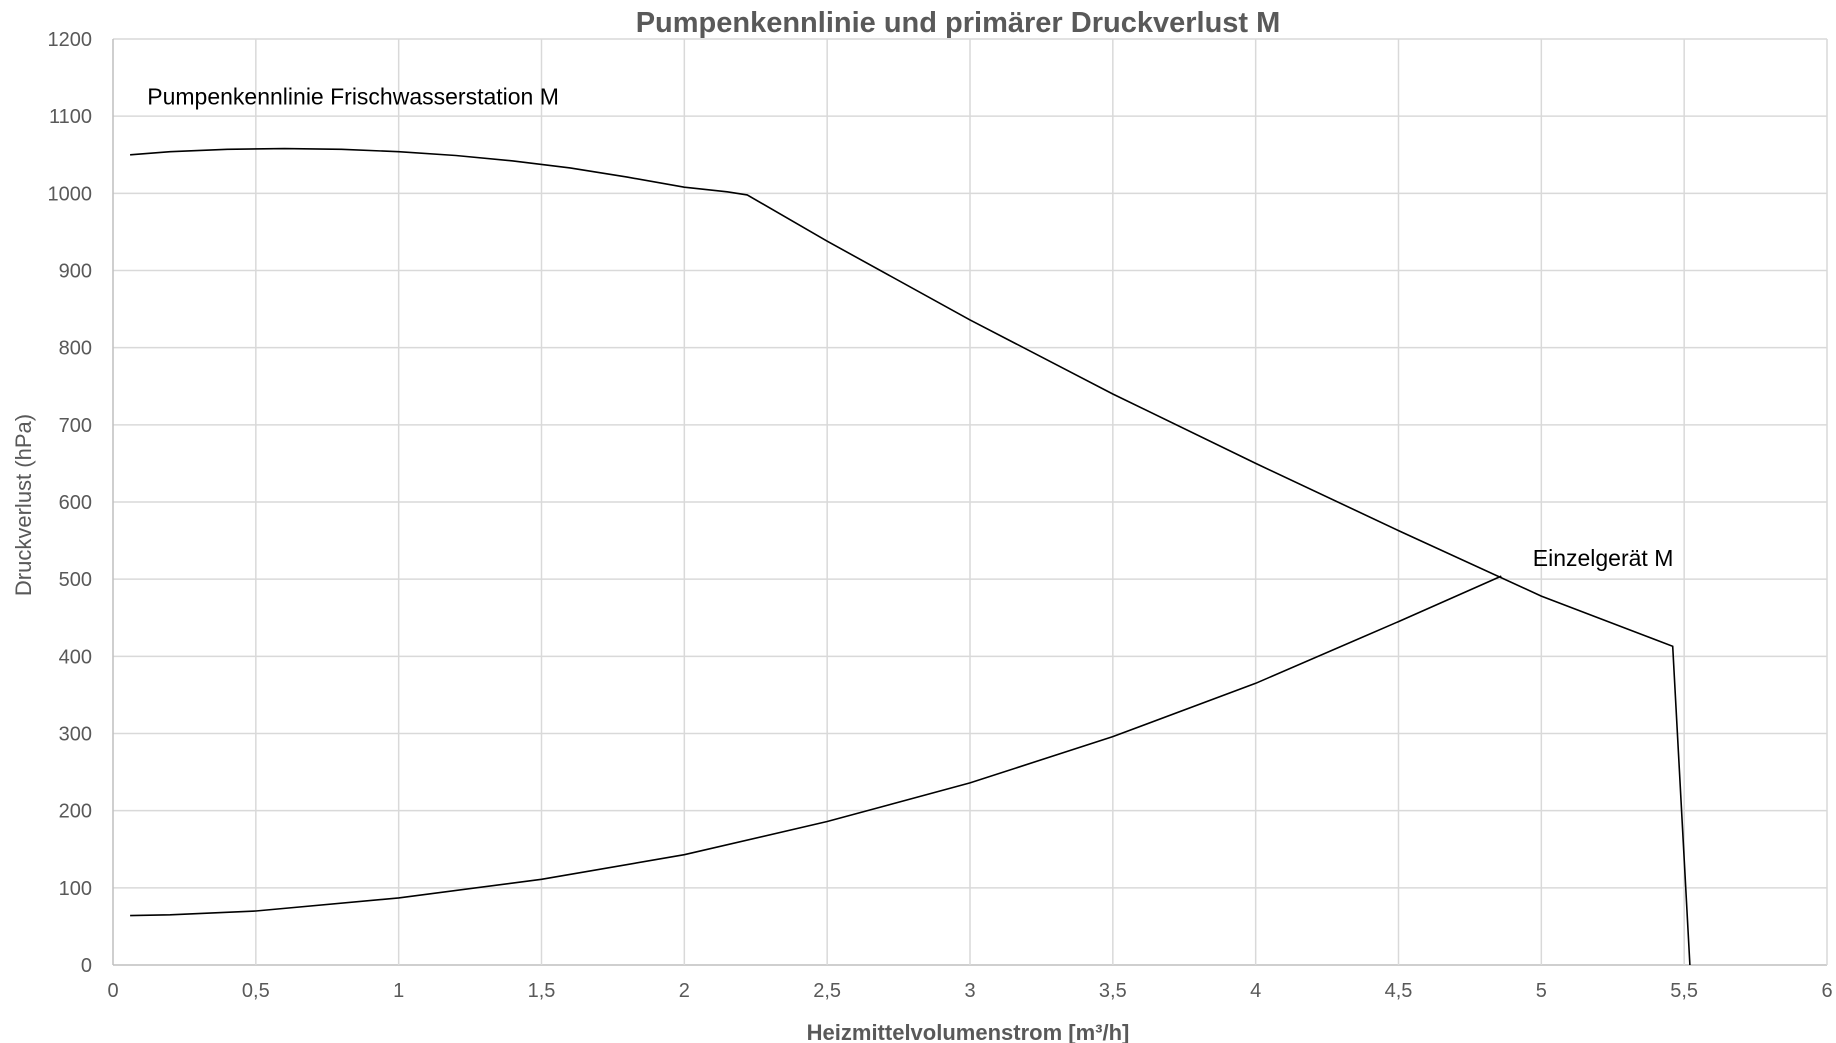 This screenshot has height=1043, width=1836. What do you see at coordinates (23, 505) in the screenshot?
I see `y-axis-title: Druckverlust (hPa)` at bounding box center [23, 505].